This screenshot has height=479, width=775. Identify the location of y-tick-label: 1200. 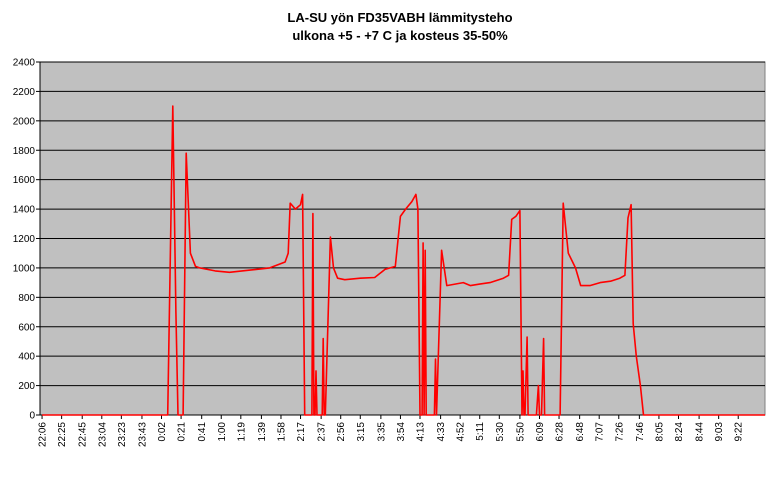
(24, 239).